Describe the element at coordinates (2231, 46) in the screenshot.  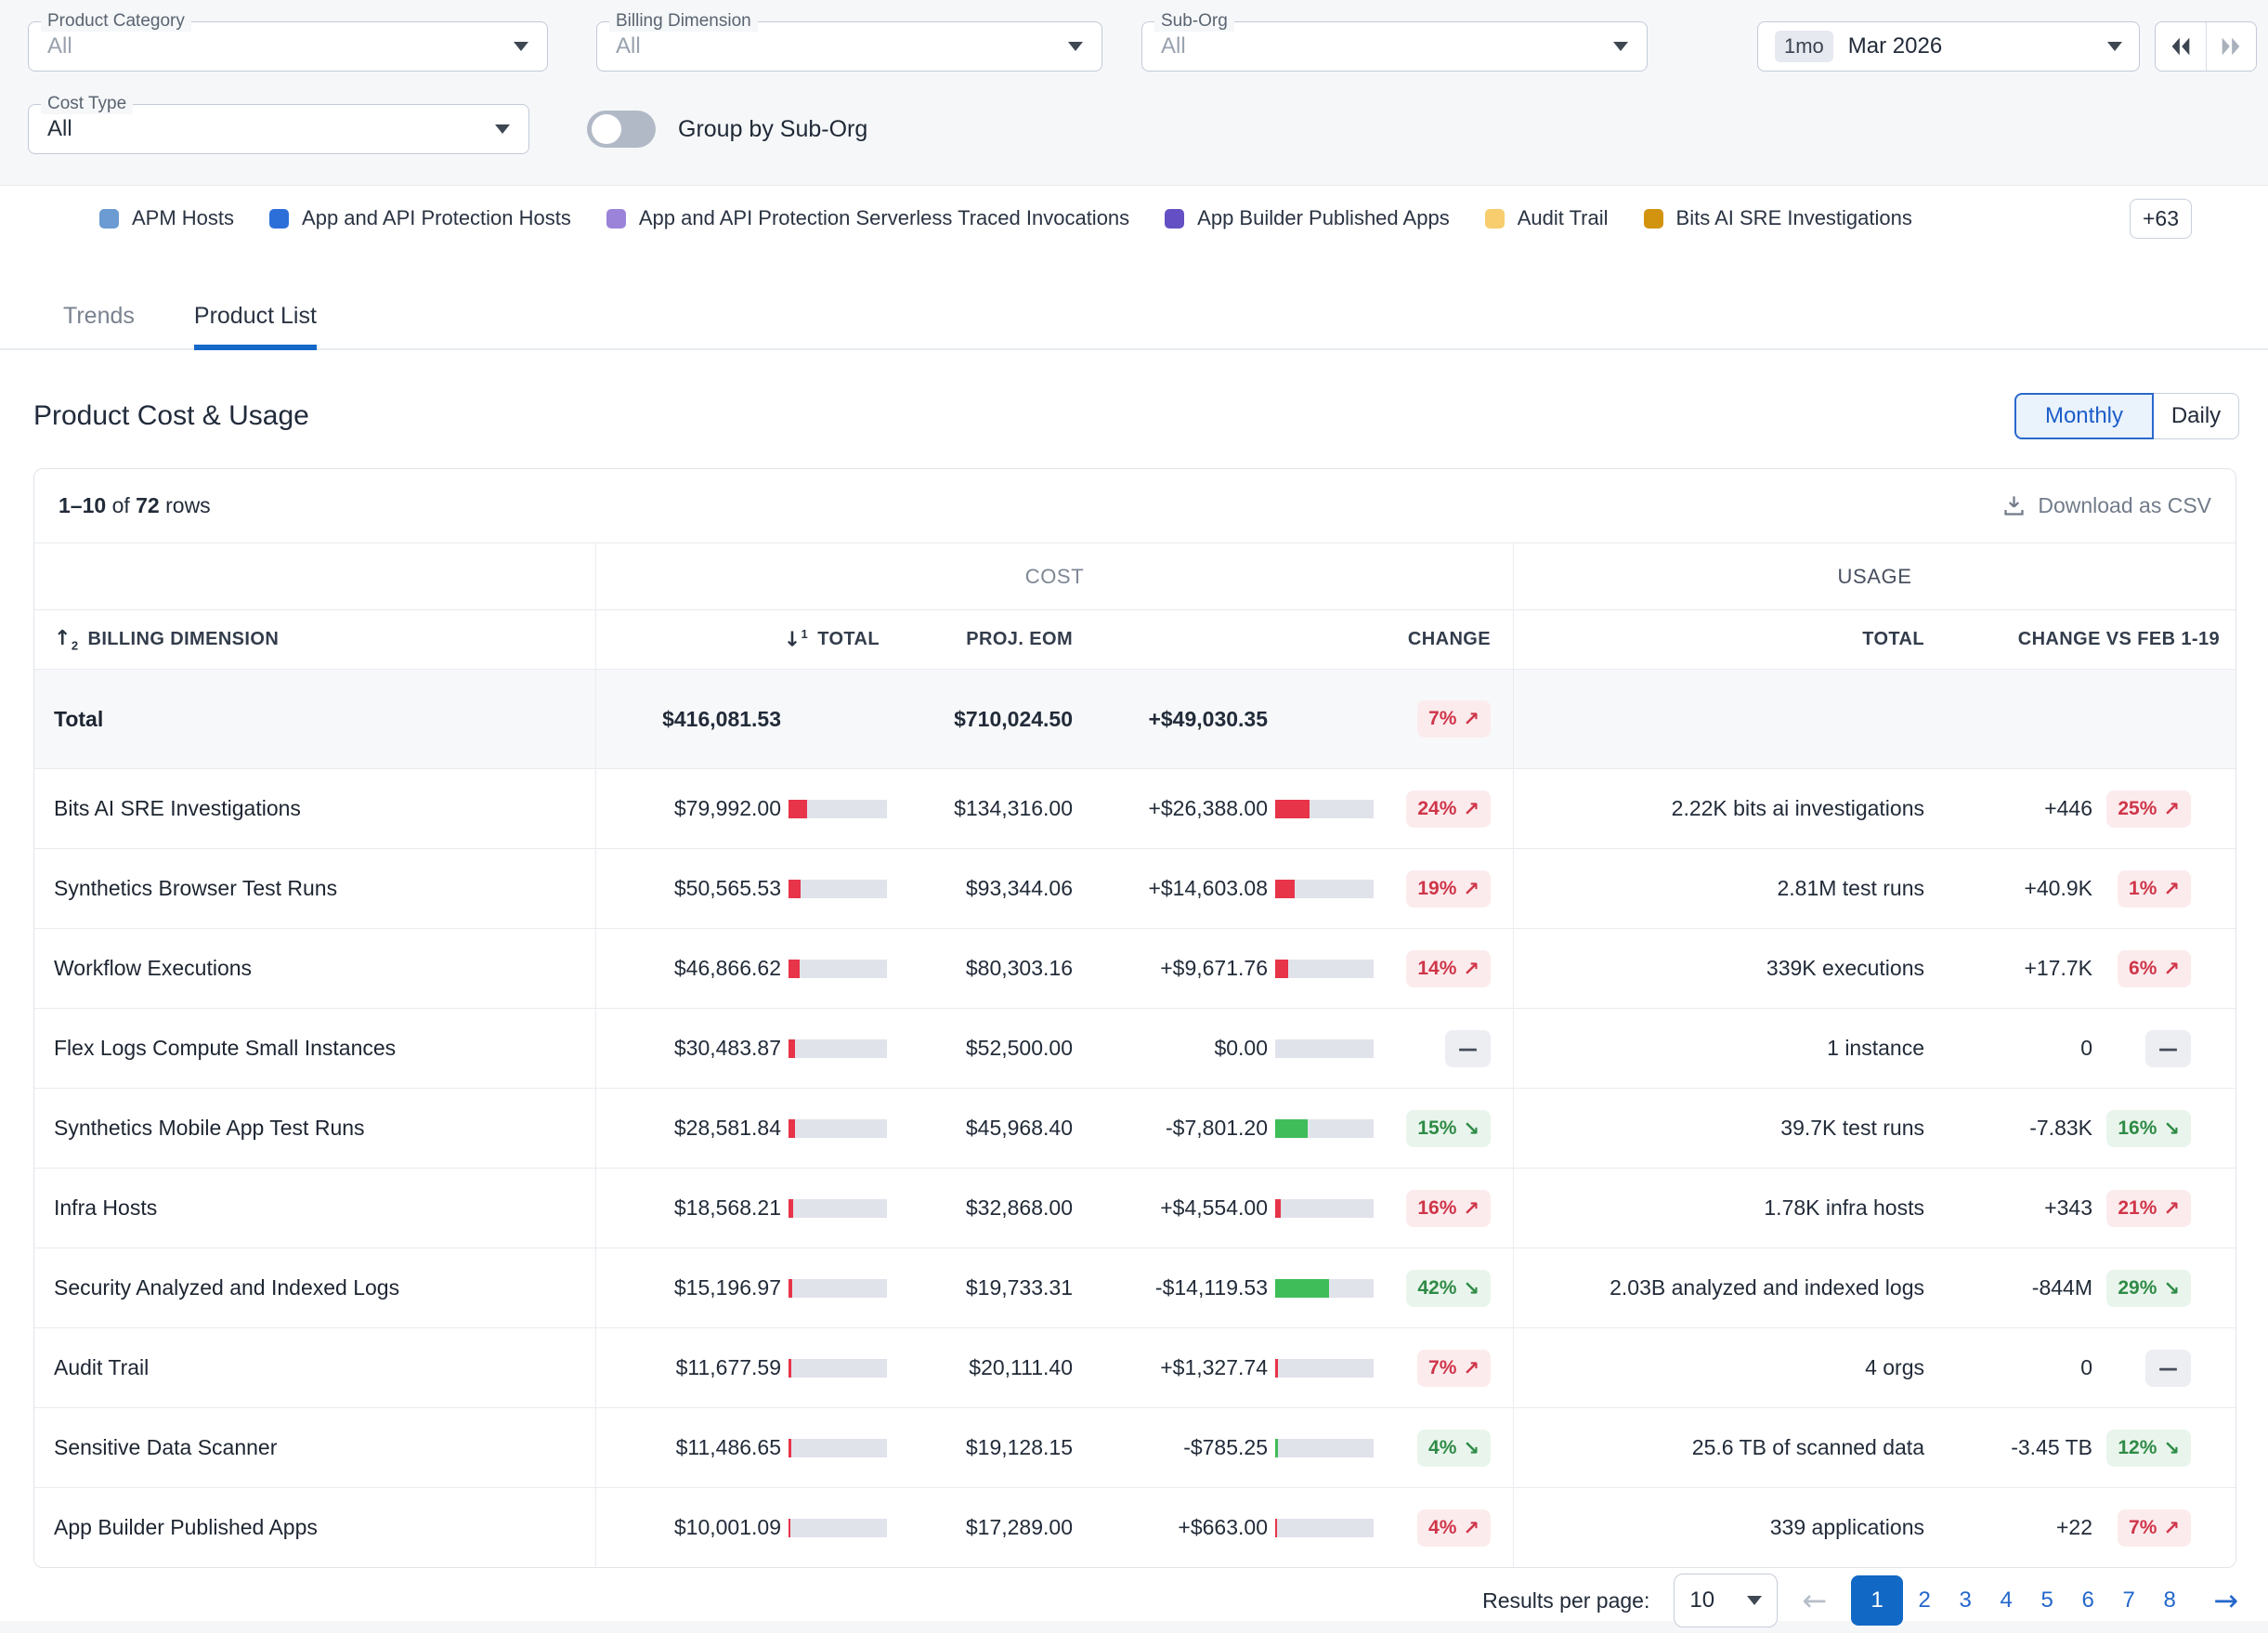
I see `date-next-button` at that location.